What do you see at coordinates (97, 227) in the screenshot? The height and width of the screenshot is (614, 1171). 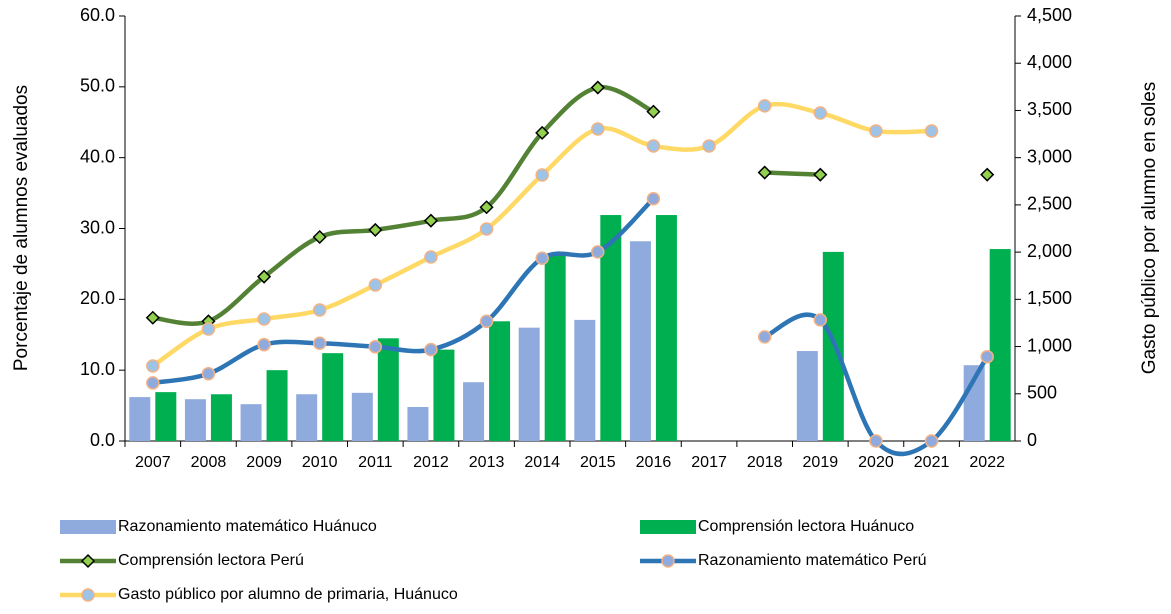 I see `y-tick-label: 30.0` at bounding box center [97, 227].